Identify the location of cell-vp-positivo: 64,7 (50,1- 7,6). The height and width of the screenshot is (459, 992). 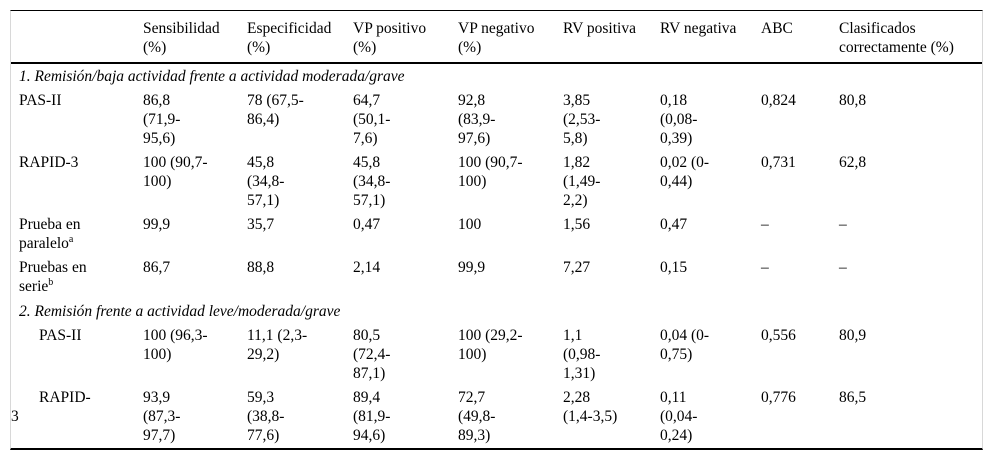
(372, 119).